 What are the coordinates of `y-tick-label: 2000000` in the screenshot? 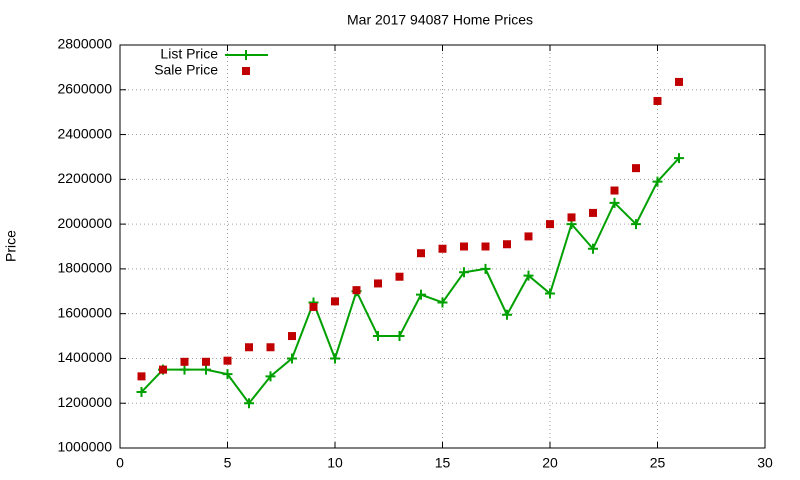 It's located at (84, 223).